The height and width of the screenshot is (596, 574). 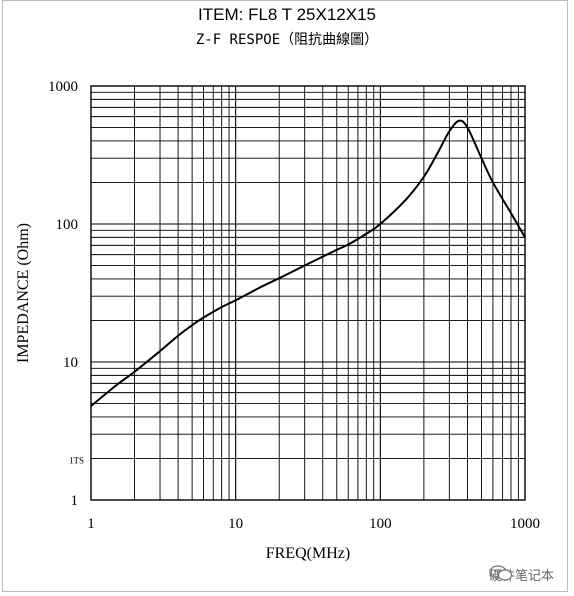 I want to click on x-tick-label: 10, so click(x=235, y=524).